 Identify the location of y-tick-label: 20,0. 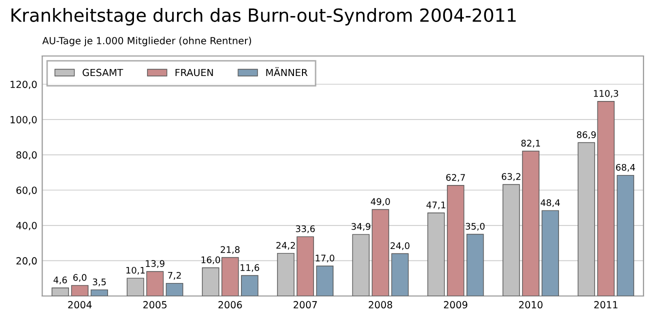
(26, 261).